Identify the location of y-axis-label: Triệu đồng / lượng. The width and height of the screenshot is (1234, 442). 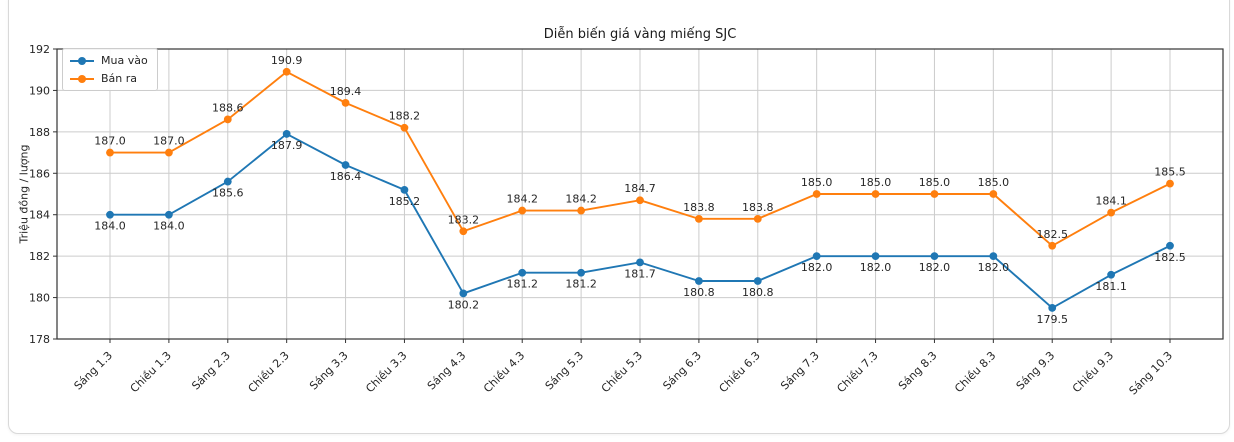
(24, 194).